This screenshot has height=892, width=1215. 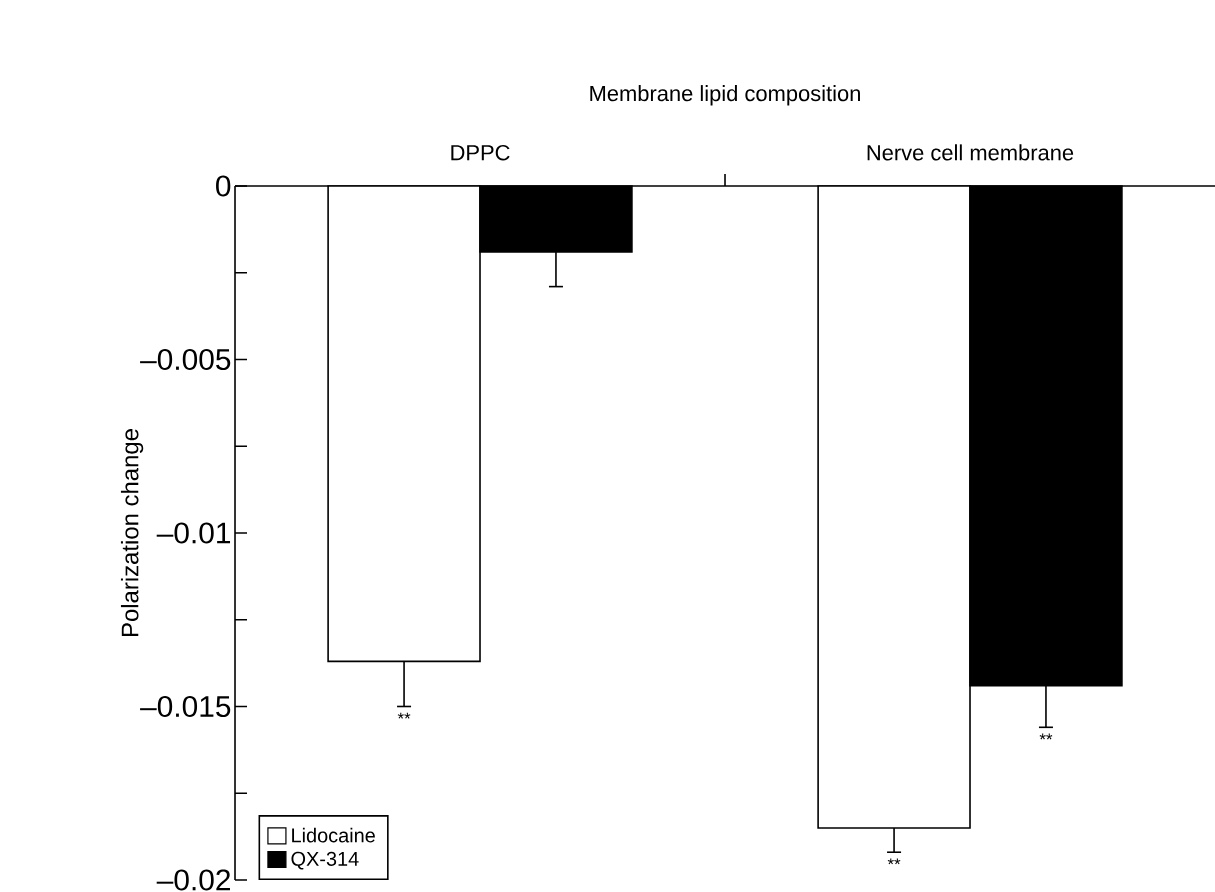 What do you see at coordinates (132, 533) in the screenshot?
I see `y-axis-title: Polarization change` at bounding box center [132, 533].